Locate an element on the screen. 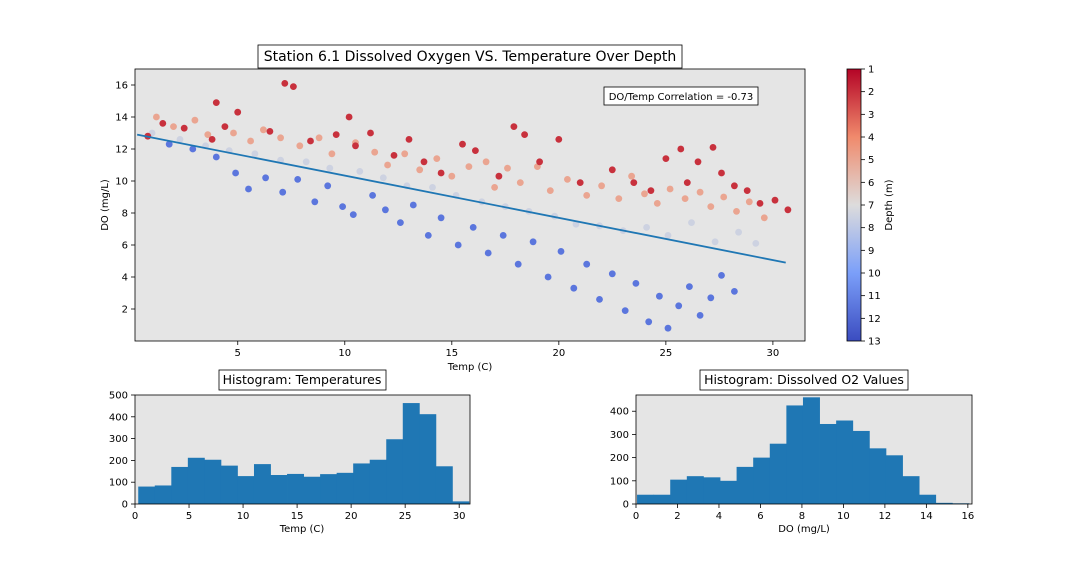 The image size is (1080, 576). colorbar-tick-label: 1 is located at coordinates (871, 70).